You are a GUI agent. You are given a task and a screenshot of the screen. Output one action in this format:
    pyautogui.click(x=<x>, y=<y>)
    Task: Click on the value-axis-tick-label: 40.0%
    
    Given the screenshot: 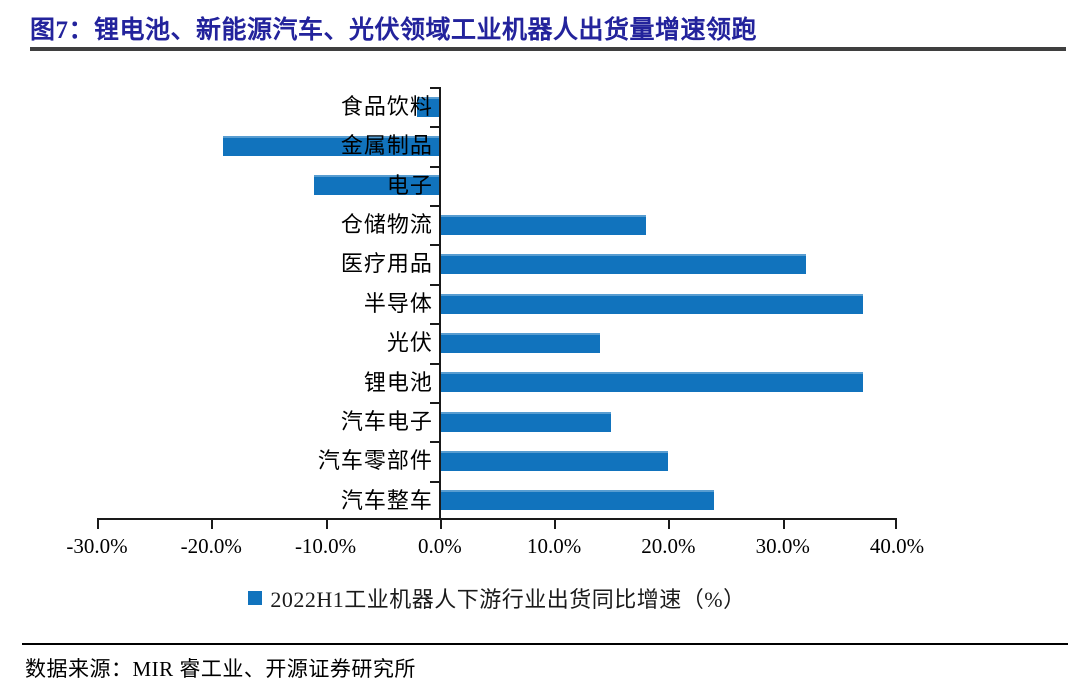 What is the action you would take?
    pyautogui.click(x=897, y=546)
    